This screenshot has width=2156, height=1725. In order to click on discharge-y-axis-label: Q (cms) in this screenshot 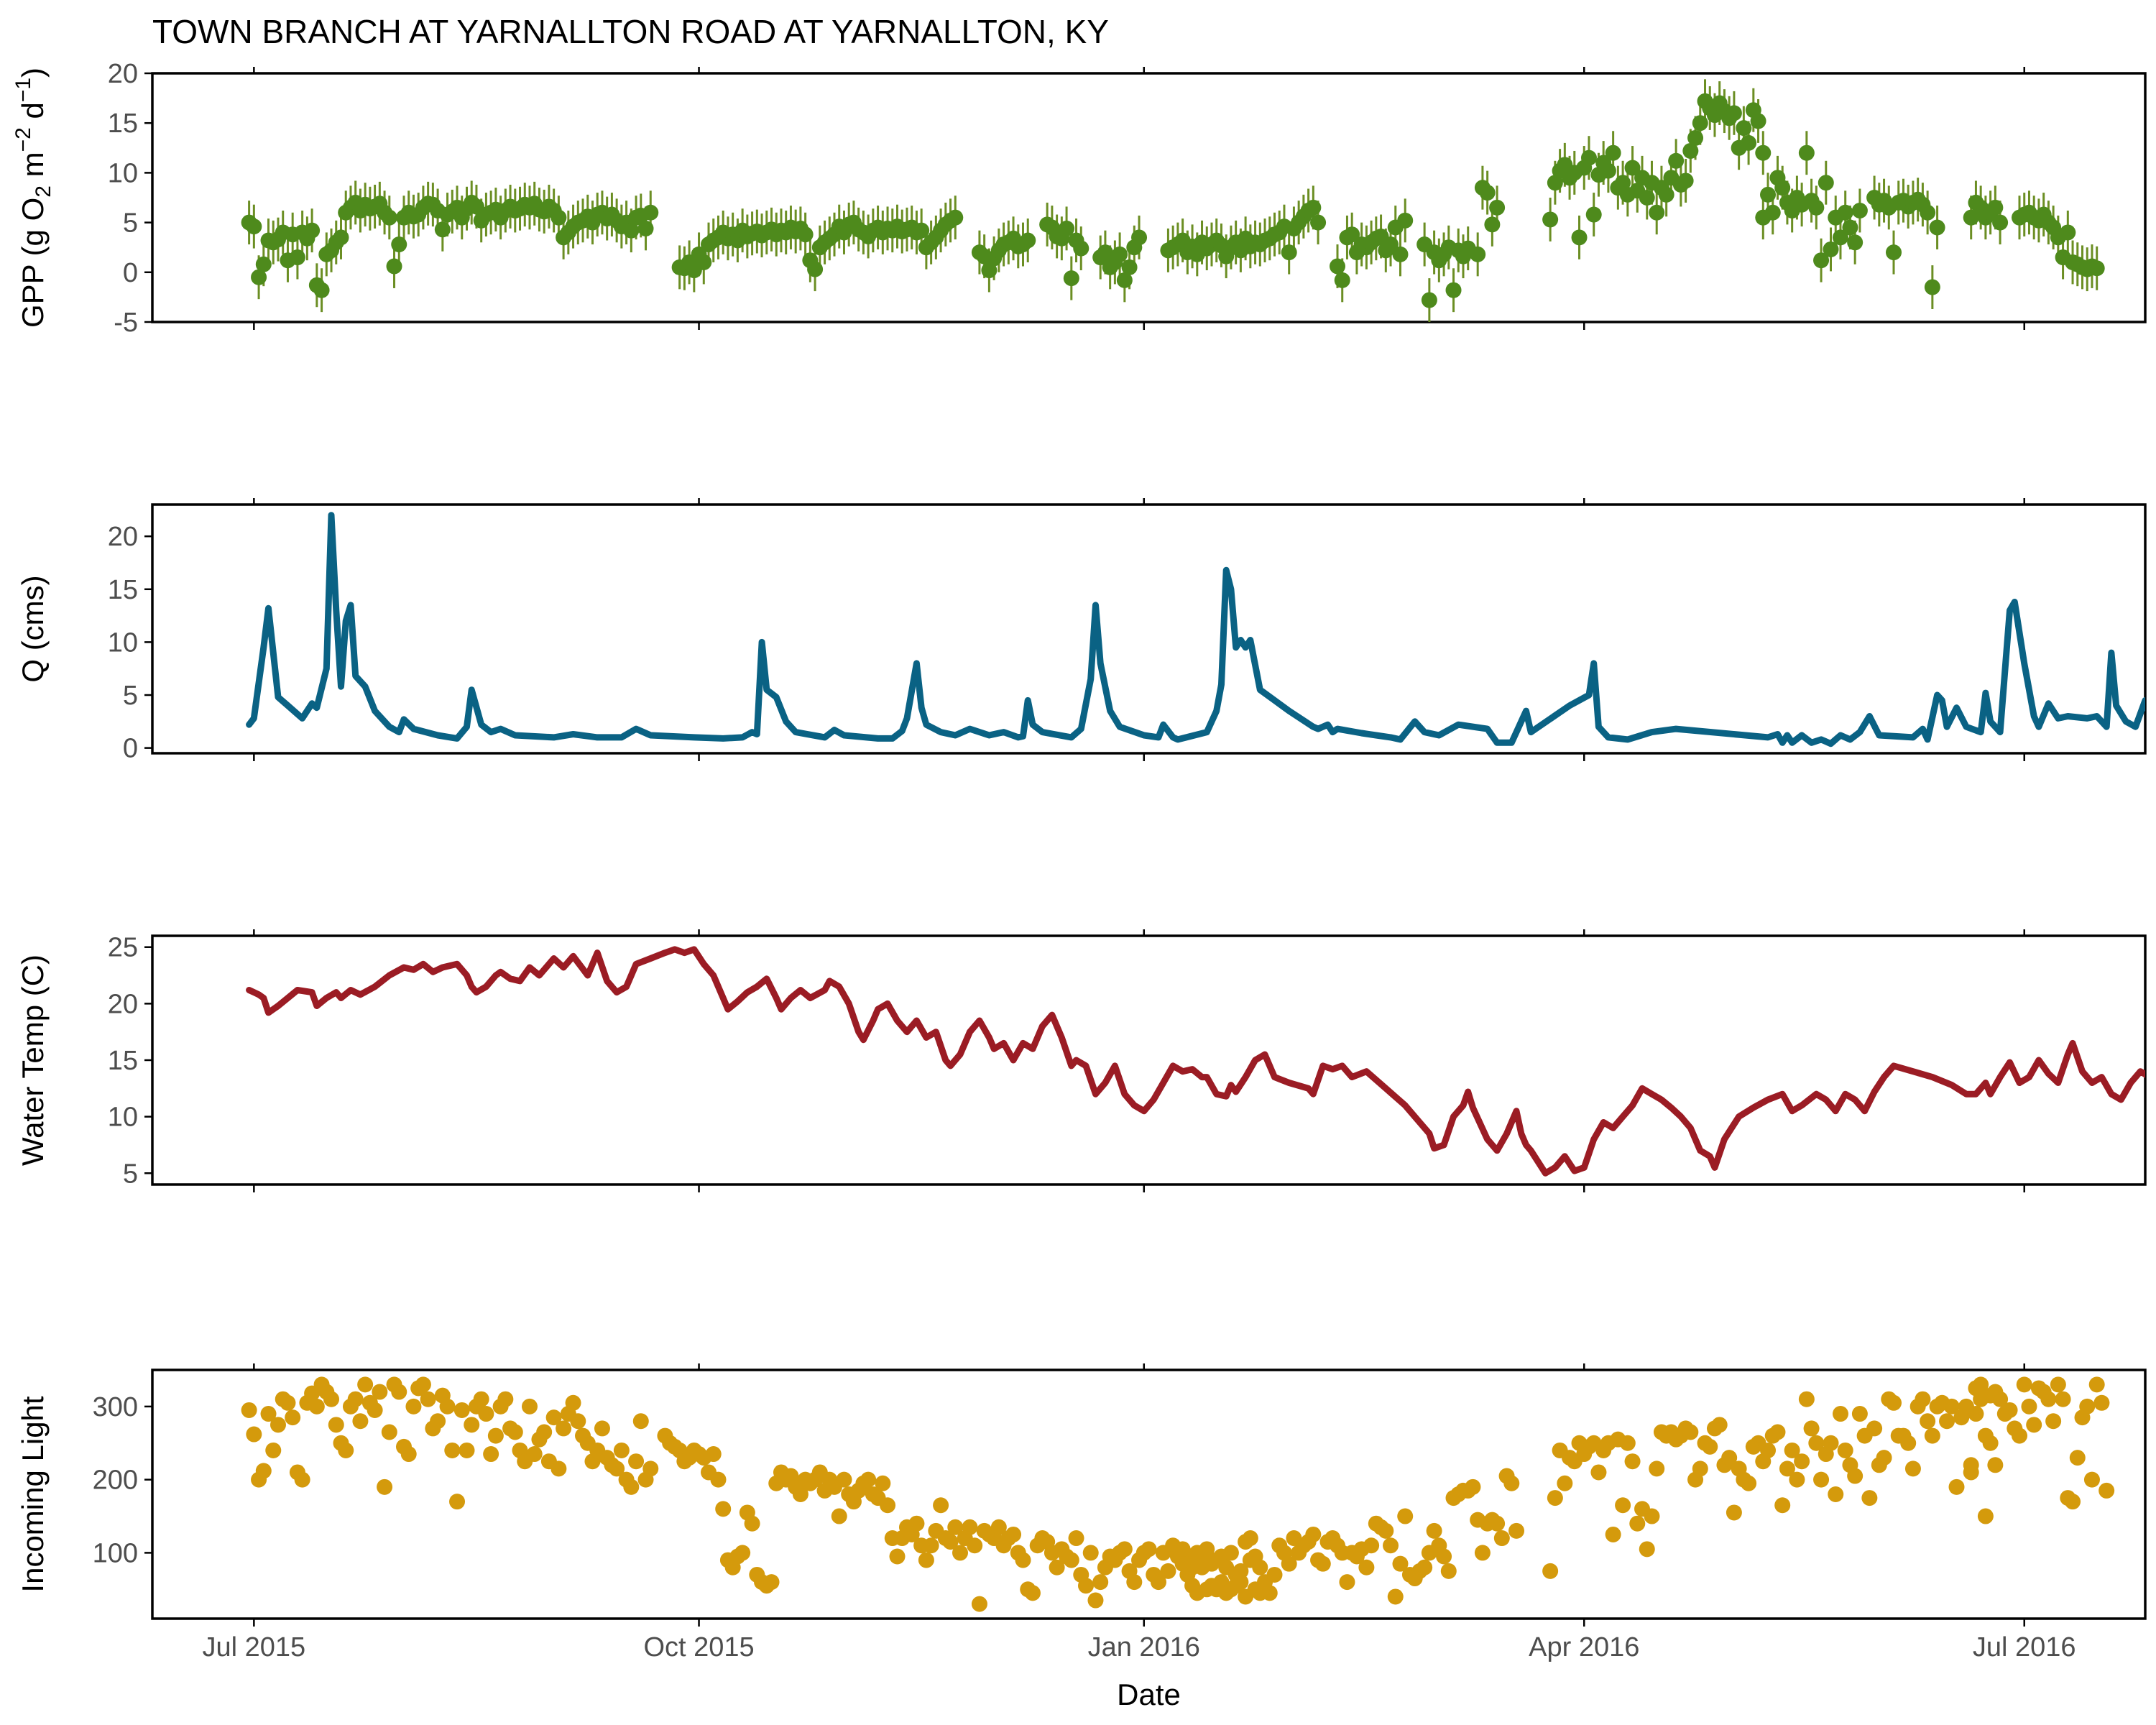, I will do `click(33, 628)`.